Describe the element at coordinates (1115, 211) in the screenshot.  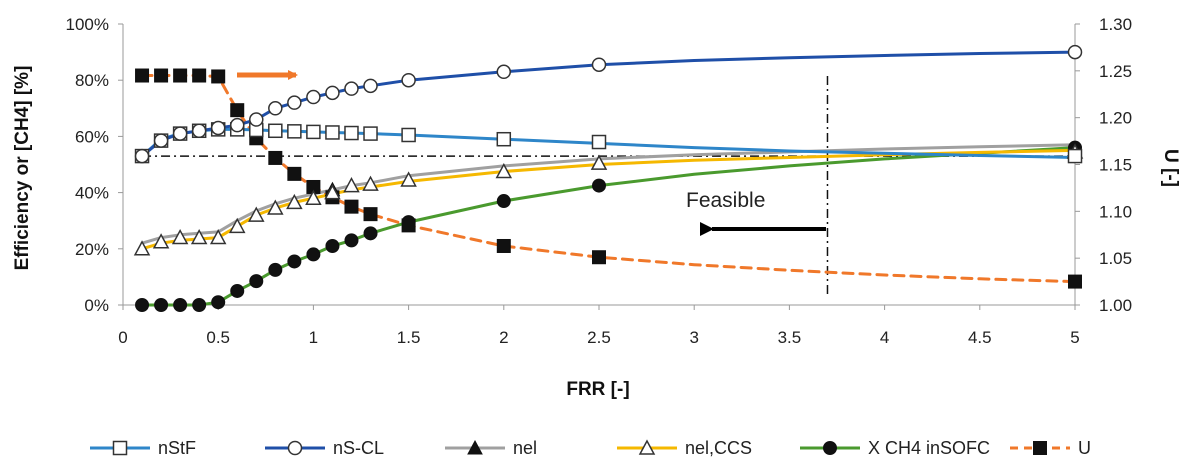
I see `y-right-tick-label: 1.10` at that location.